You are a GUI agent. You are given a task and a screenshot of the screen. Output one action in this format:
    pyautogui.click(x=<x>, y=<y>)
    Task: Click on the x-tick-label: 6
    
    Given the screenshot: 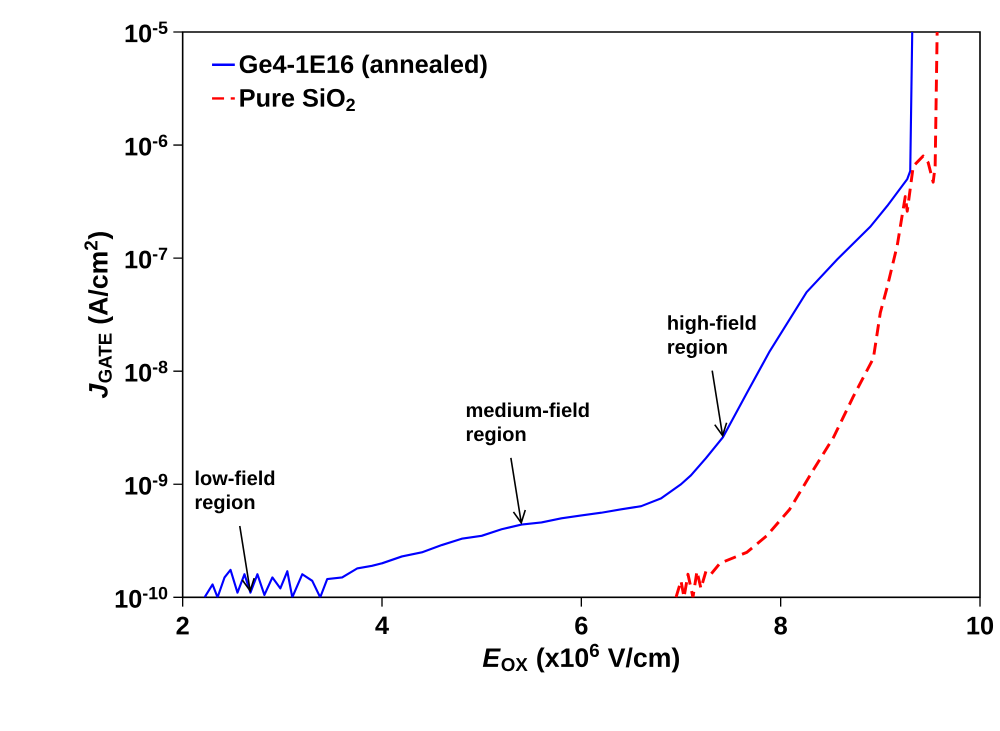 What is the action you would take?
    pyautogui.click(x=581, y=625)
    